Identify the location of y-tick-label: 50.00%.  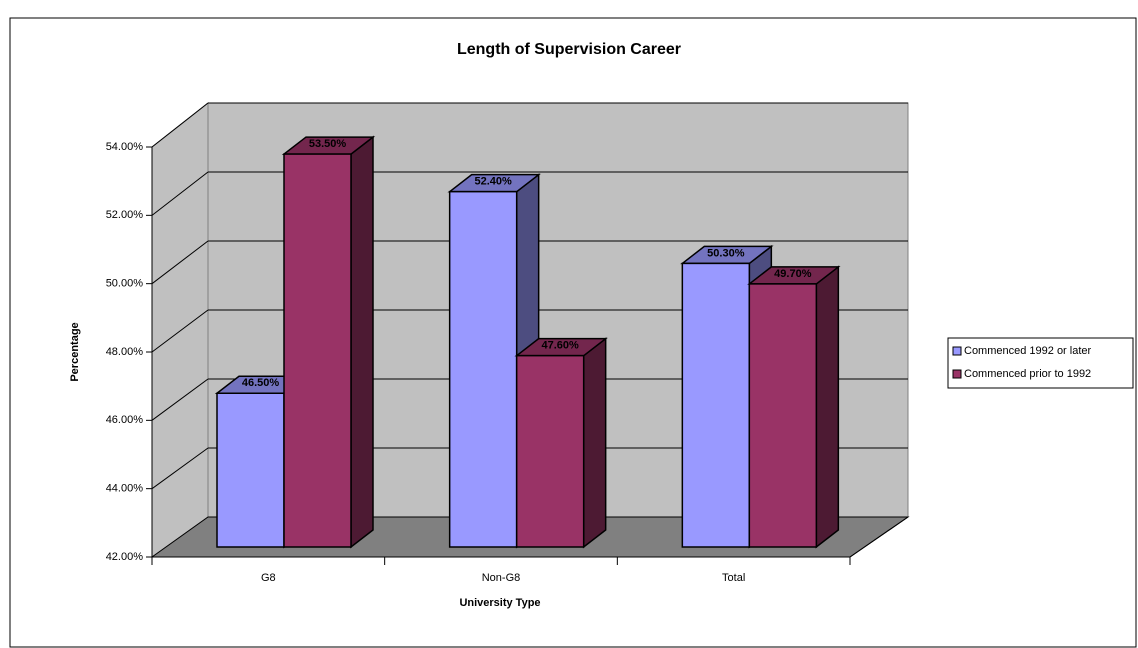
(125, 284).